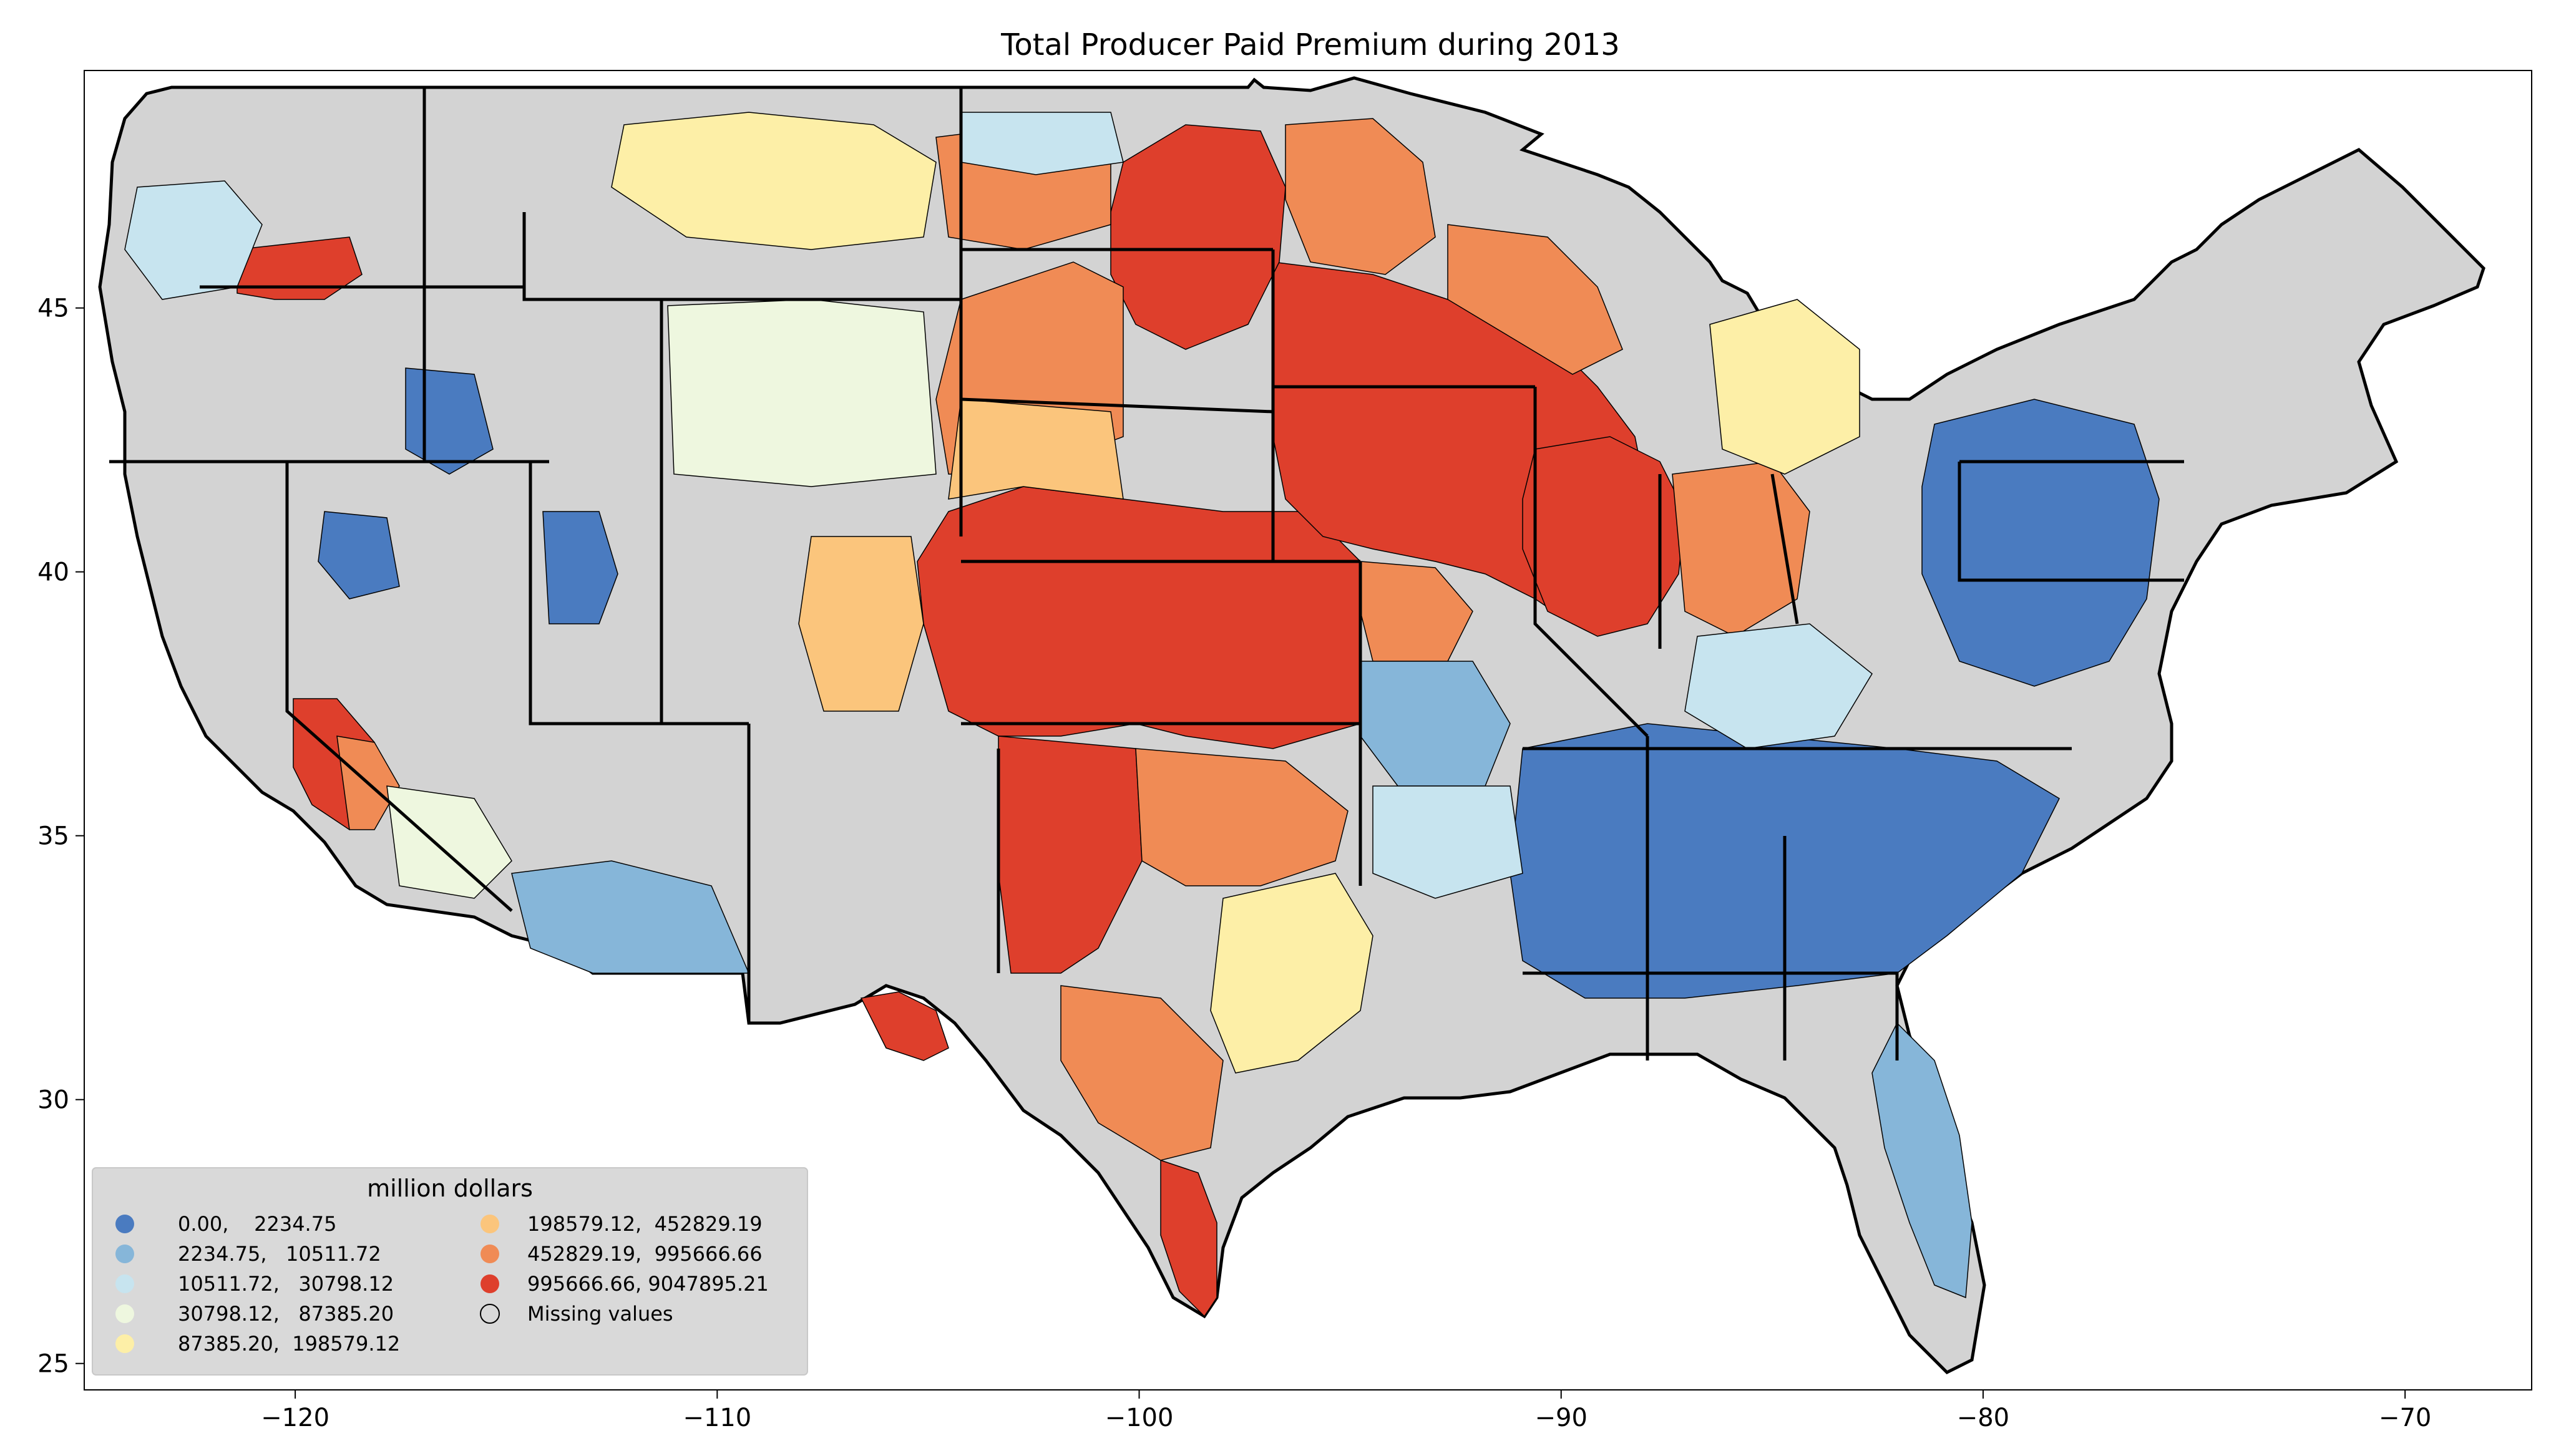  What do you see at coordinates (1310, 45) in the screenshot?
I see `map-title: Total Producer Paid Premium during 2013` at bounding box center [1310, 45].